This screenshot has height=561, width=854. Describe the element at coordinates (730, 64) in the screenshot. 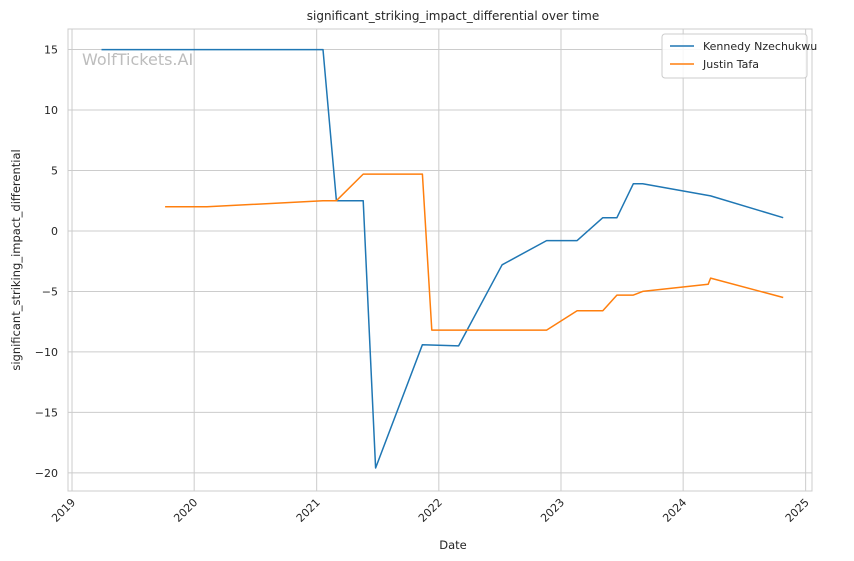

I see `legend-label-tafa: Justin Tafa` at that location.